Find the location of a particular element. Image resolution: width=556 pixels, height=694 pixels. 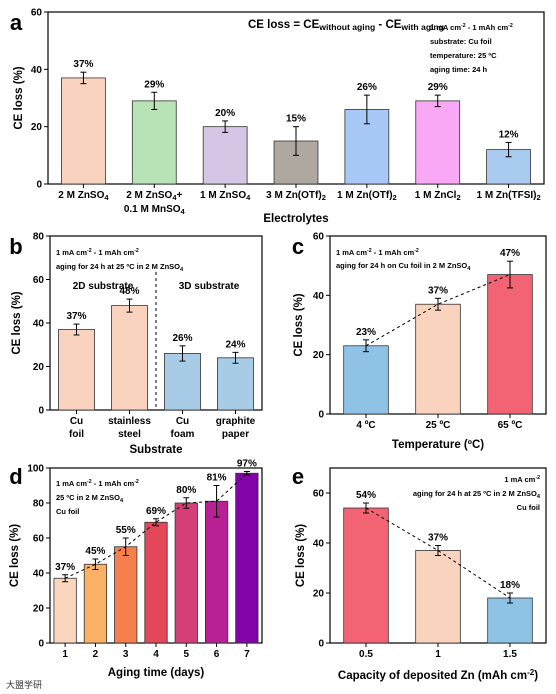

x-tick-label: 0.5 is located at coordinates (366, 654).